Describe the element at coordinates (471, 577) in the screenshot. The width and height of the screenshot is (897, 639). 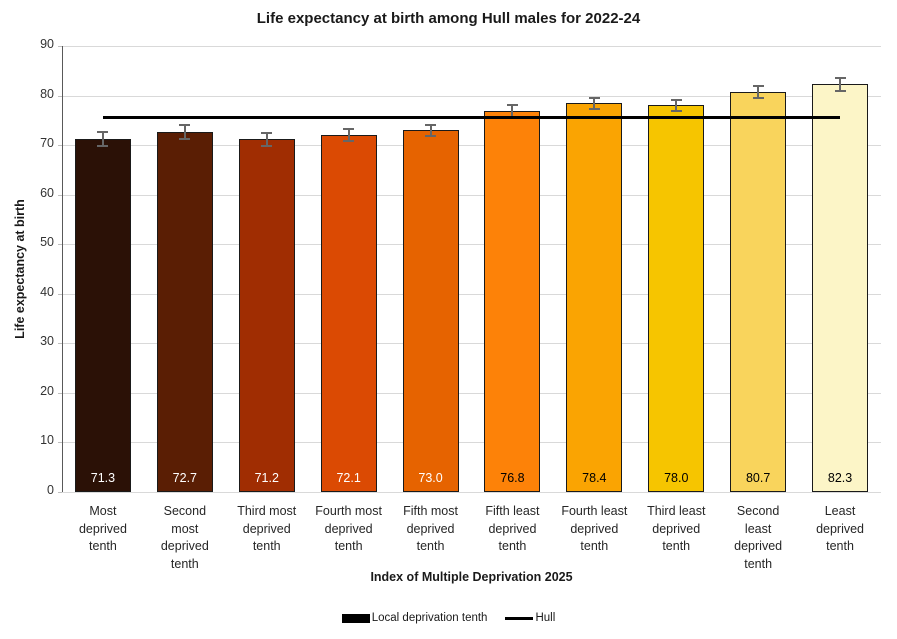
I see `x-axis-title: Index of Multiple Deprivation 2025` at that location.